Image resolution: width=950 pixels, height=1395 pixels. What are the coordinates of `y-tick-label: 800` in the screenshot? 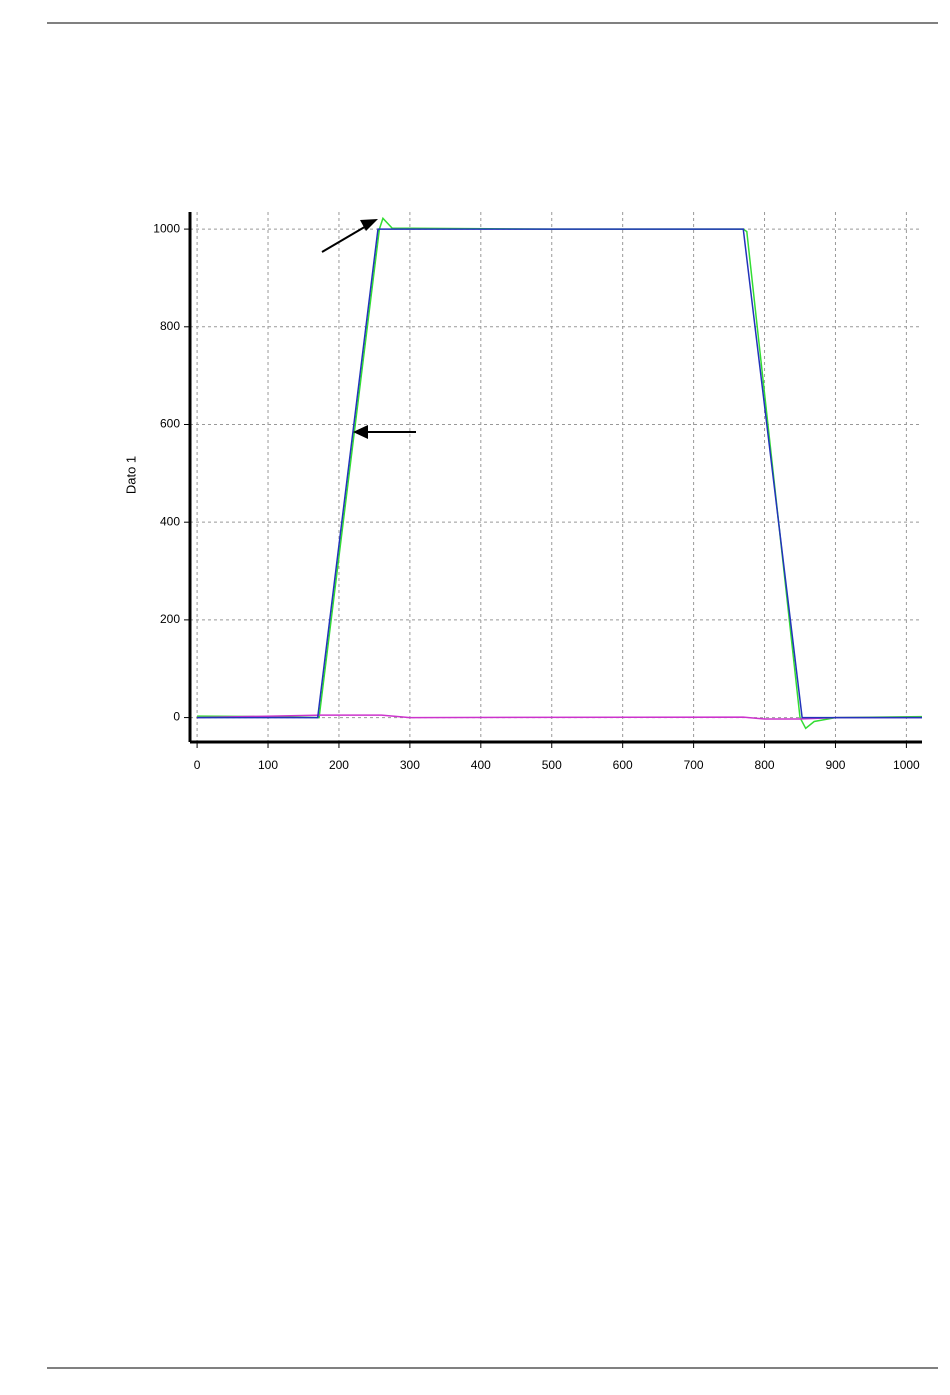 It's located at (170, 326).